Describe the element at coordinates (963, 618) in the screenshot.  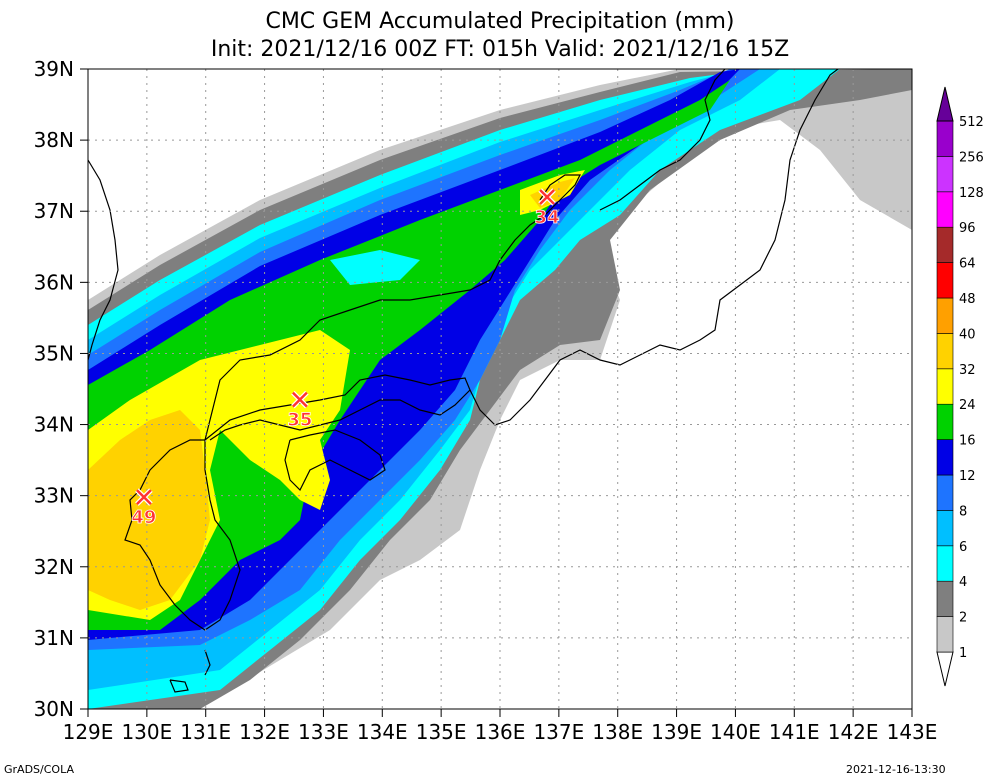
I see `legend-label: 2` at that location.